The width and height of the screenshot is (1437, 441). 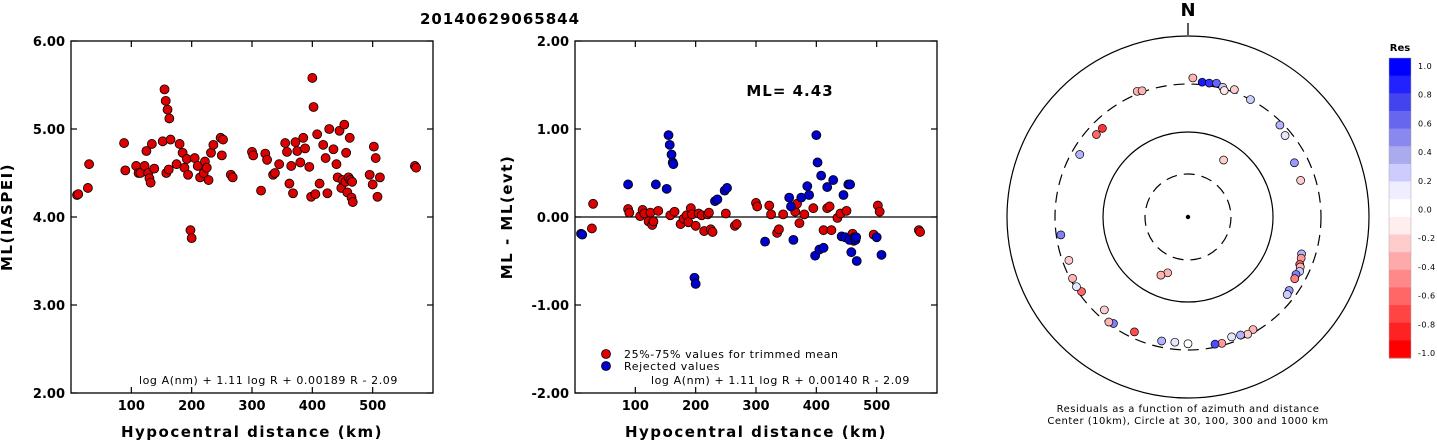 I want to click on x-tick-label: 200, so click(x=695, y=406).